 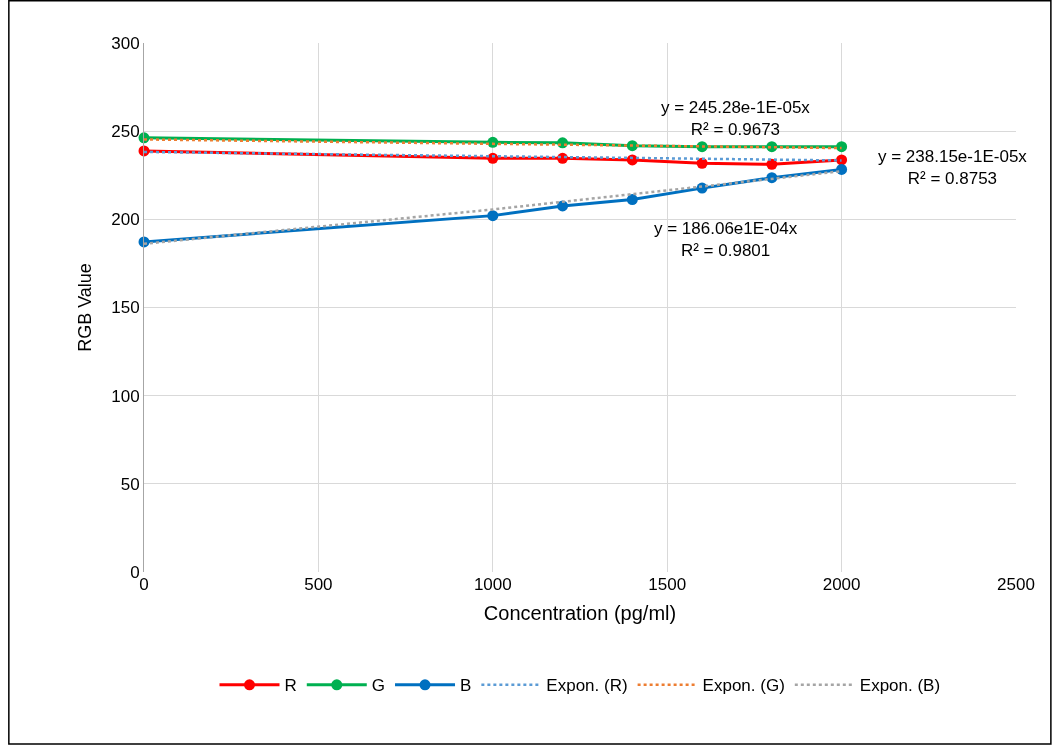 What do you see at coordinates (466, 686) in the screenshot?
I see `legend-label: B` at bounding box center [466, 686].